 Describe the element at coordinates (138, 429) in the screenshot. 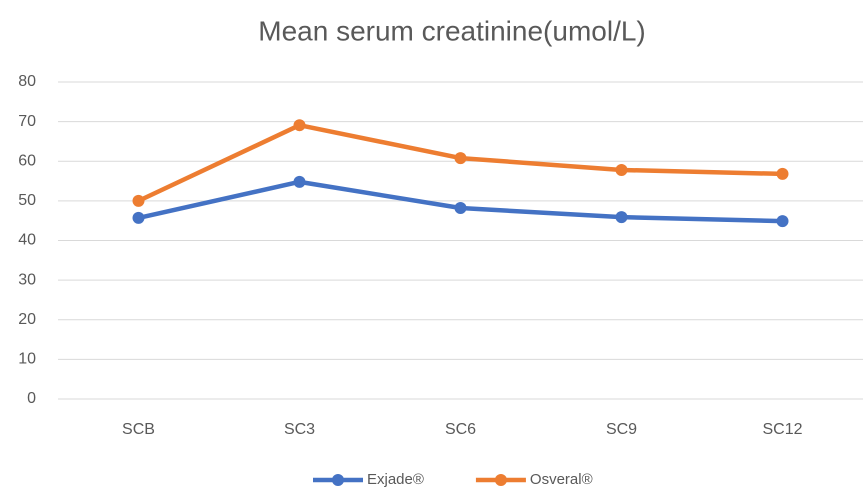

I see `x-tick-label: SCB` at that location.